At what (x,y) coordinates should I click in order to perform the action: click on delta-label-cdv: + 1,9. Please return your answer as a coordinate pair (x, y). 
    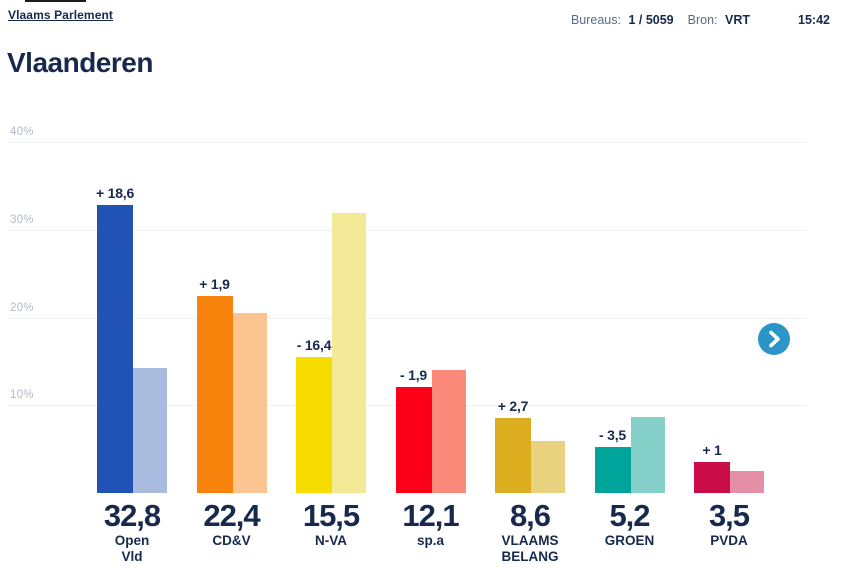
    Looking at the image, I should click on (214, 284).